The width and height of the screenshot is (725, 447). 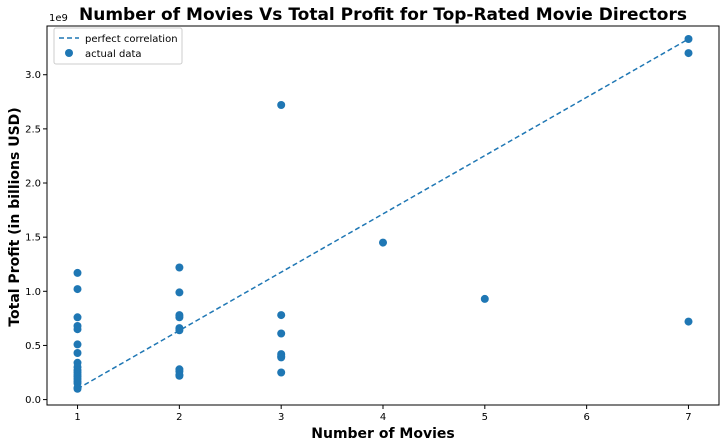 What do you see at coordinates (69, 53) in the screenshot?
I see `legend-dot-marker` at bounding box center [69, 53].